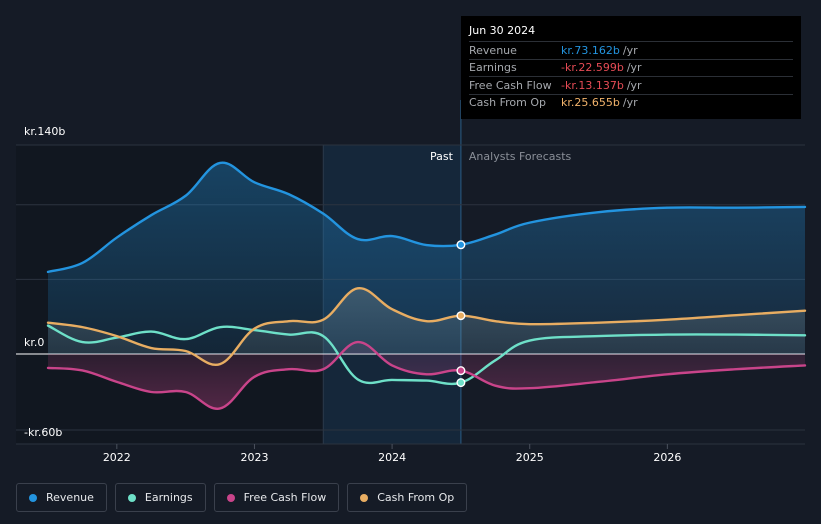 The height and width of the screenshot is (524, 821). I want to click on tooltip-row-free-cash-flow: Free Cash Flow -kr.13.137b /yr, so click(631, 85).